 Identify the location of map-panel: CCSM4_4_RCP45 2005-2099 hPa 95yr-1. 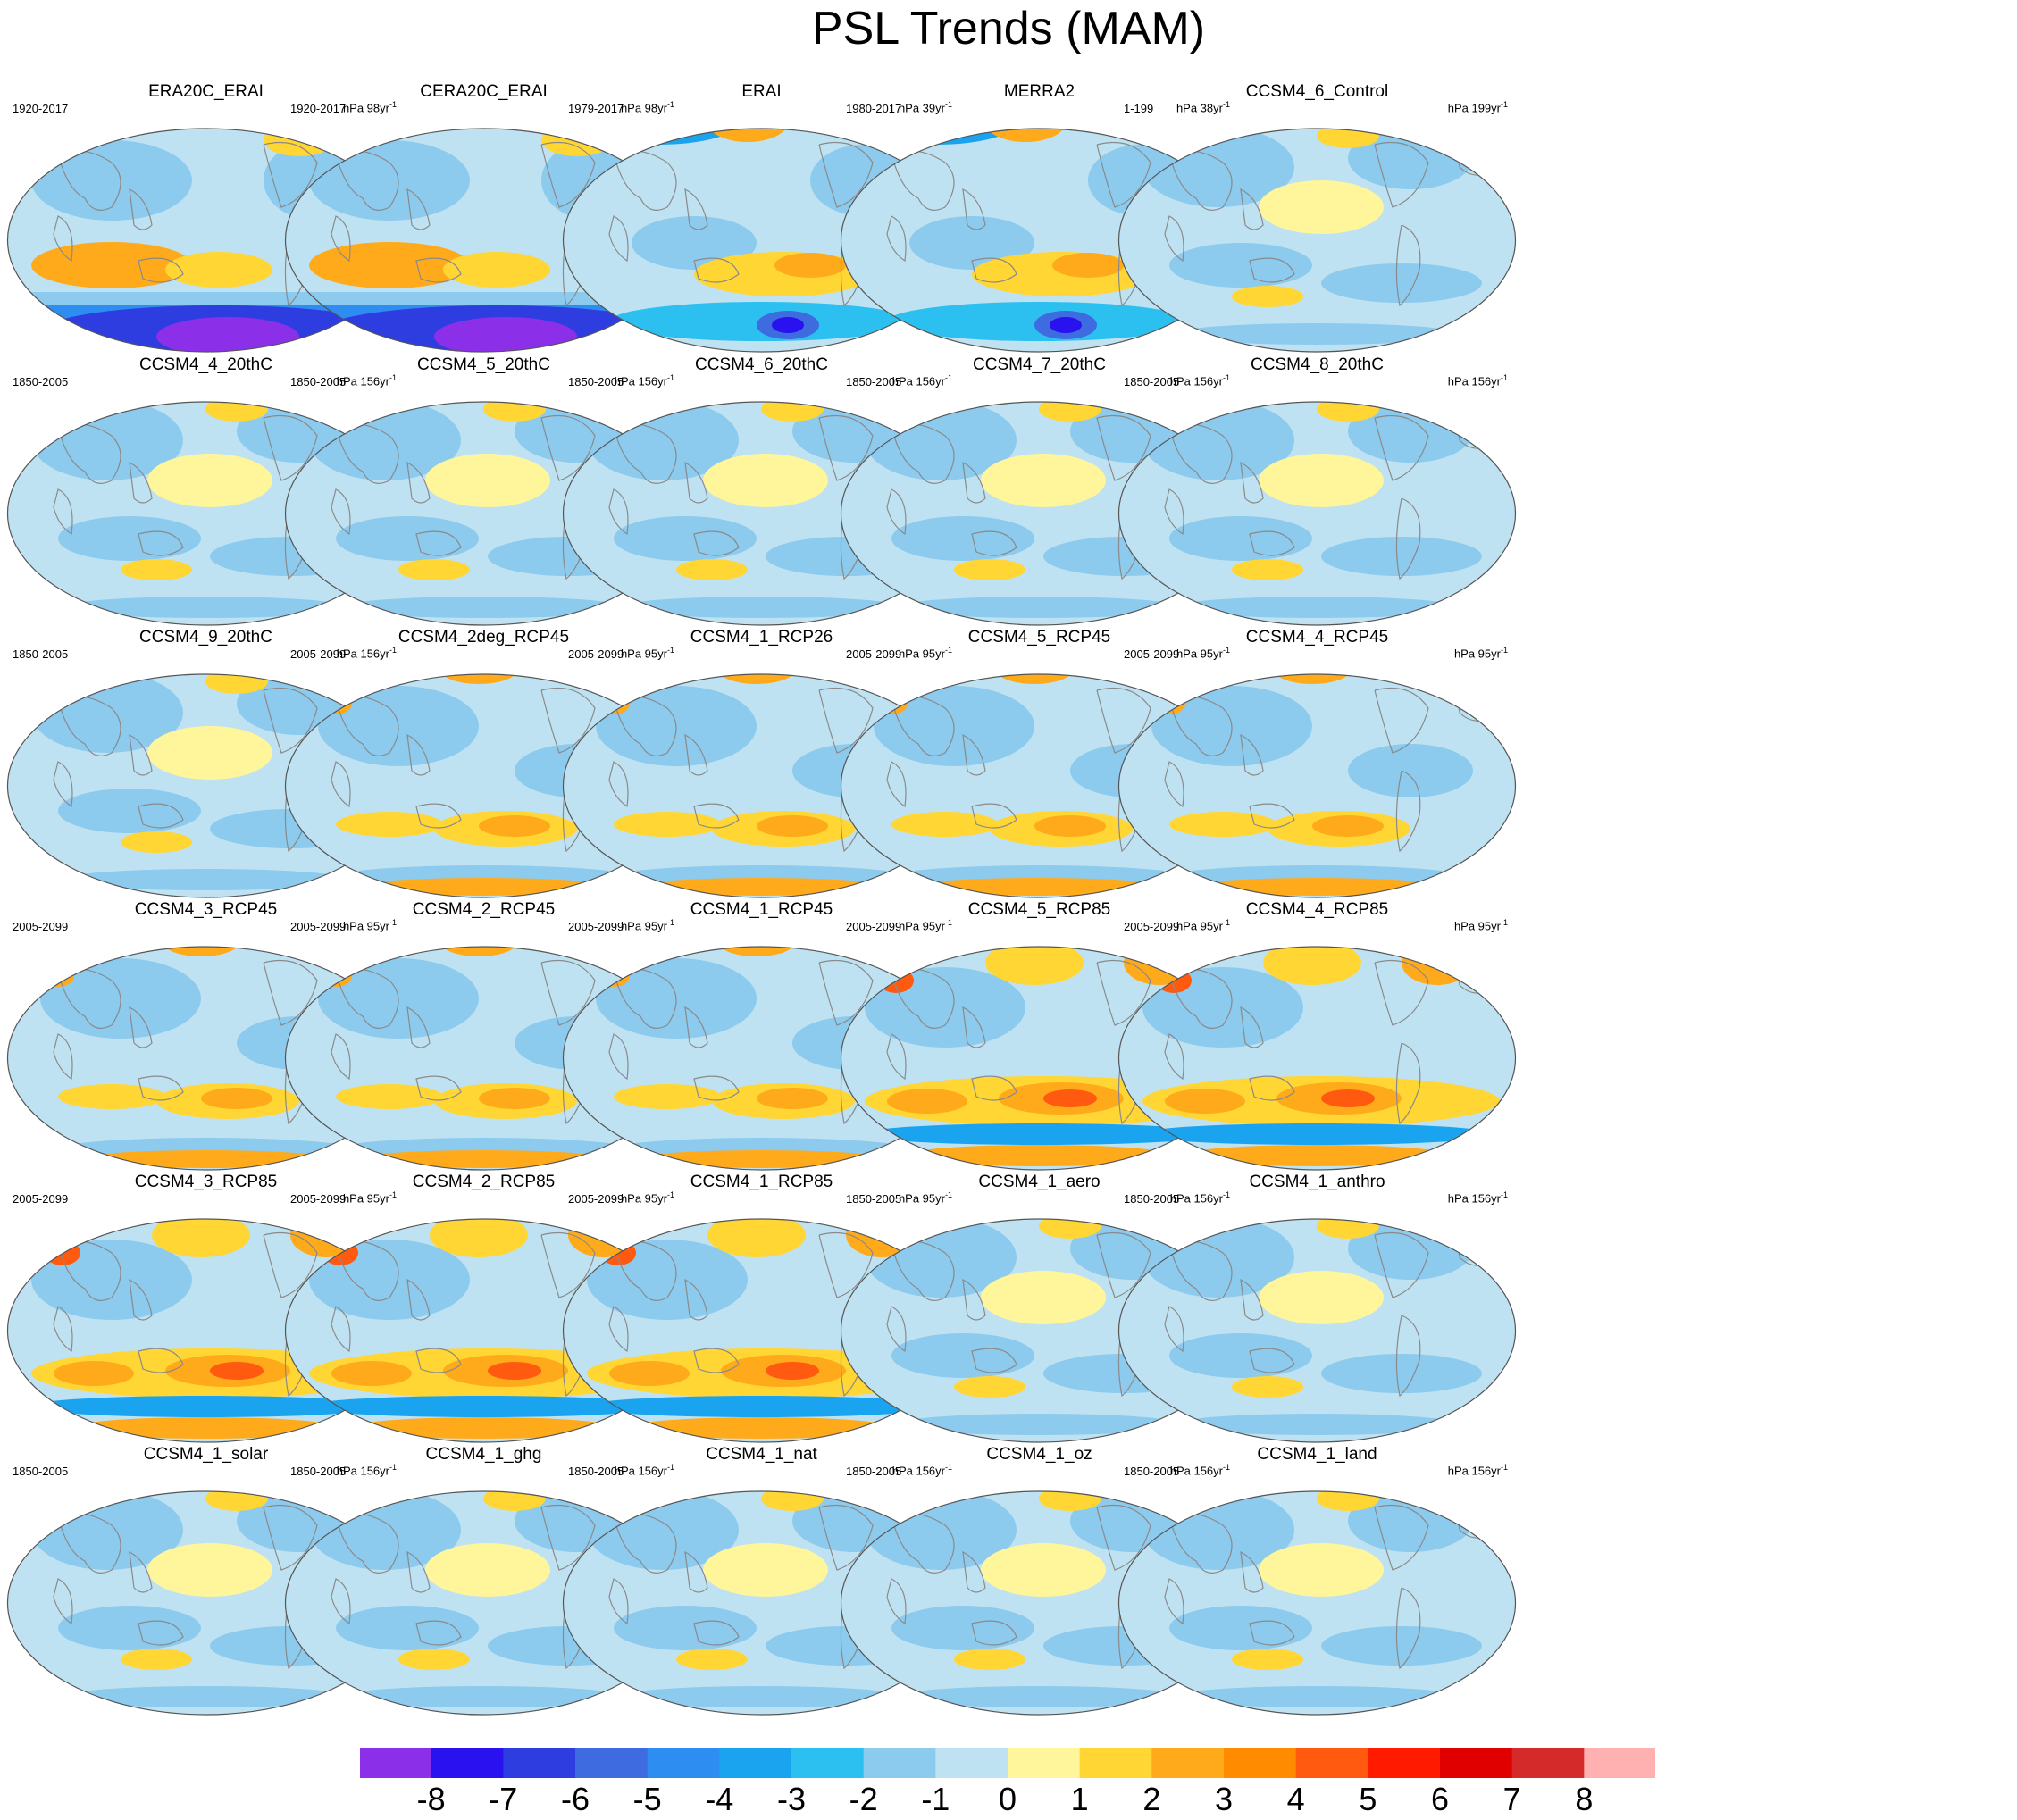
(1317, 764).